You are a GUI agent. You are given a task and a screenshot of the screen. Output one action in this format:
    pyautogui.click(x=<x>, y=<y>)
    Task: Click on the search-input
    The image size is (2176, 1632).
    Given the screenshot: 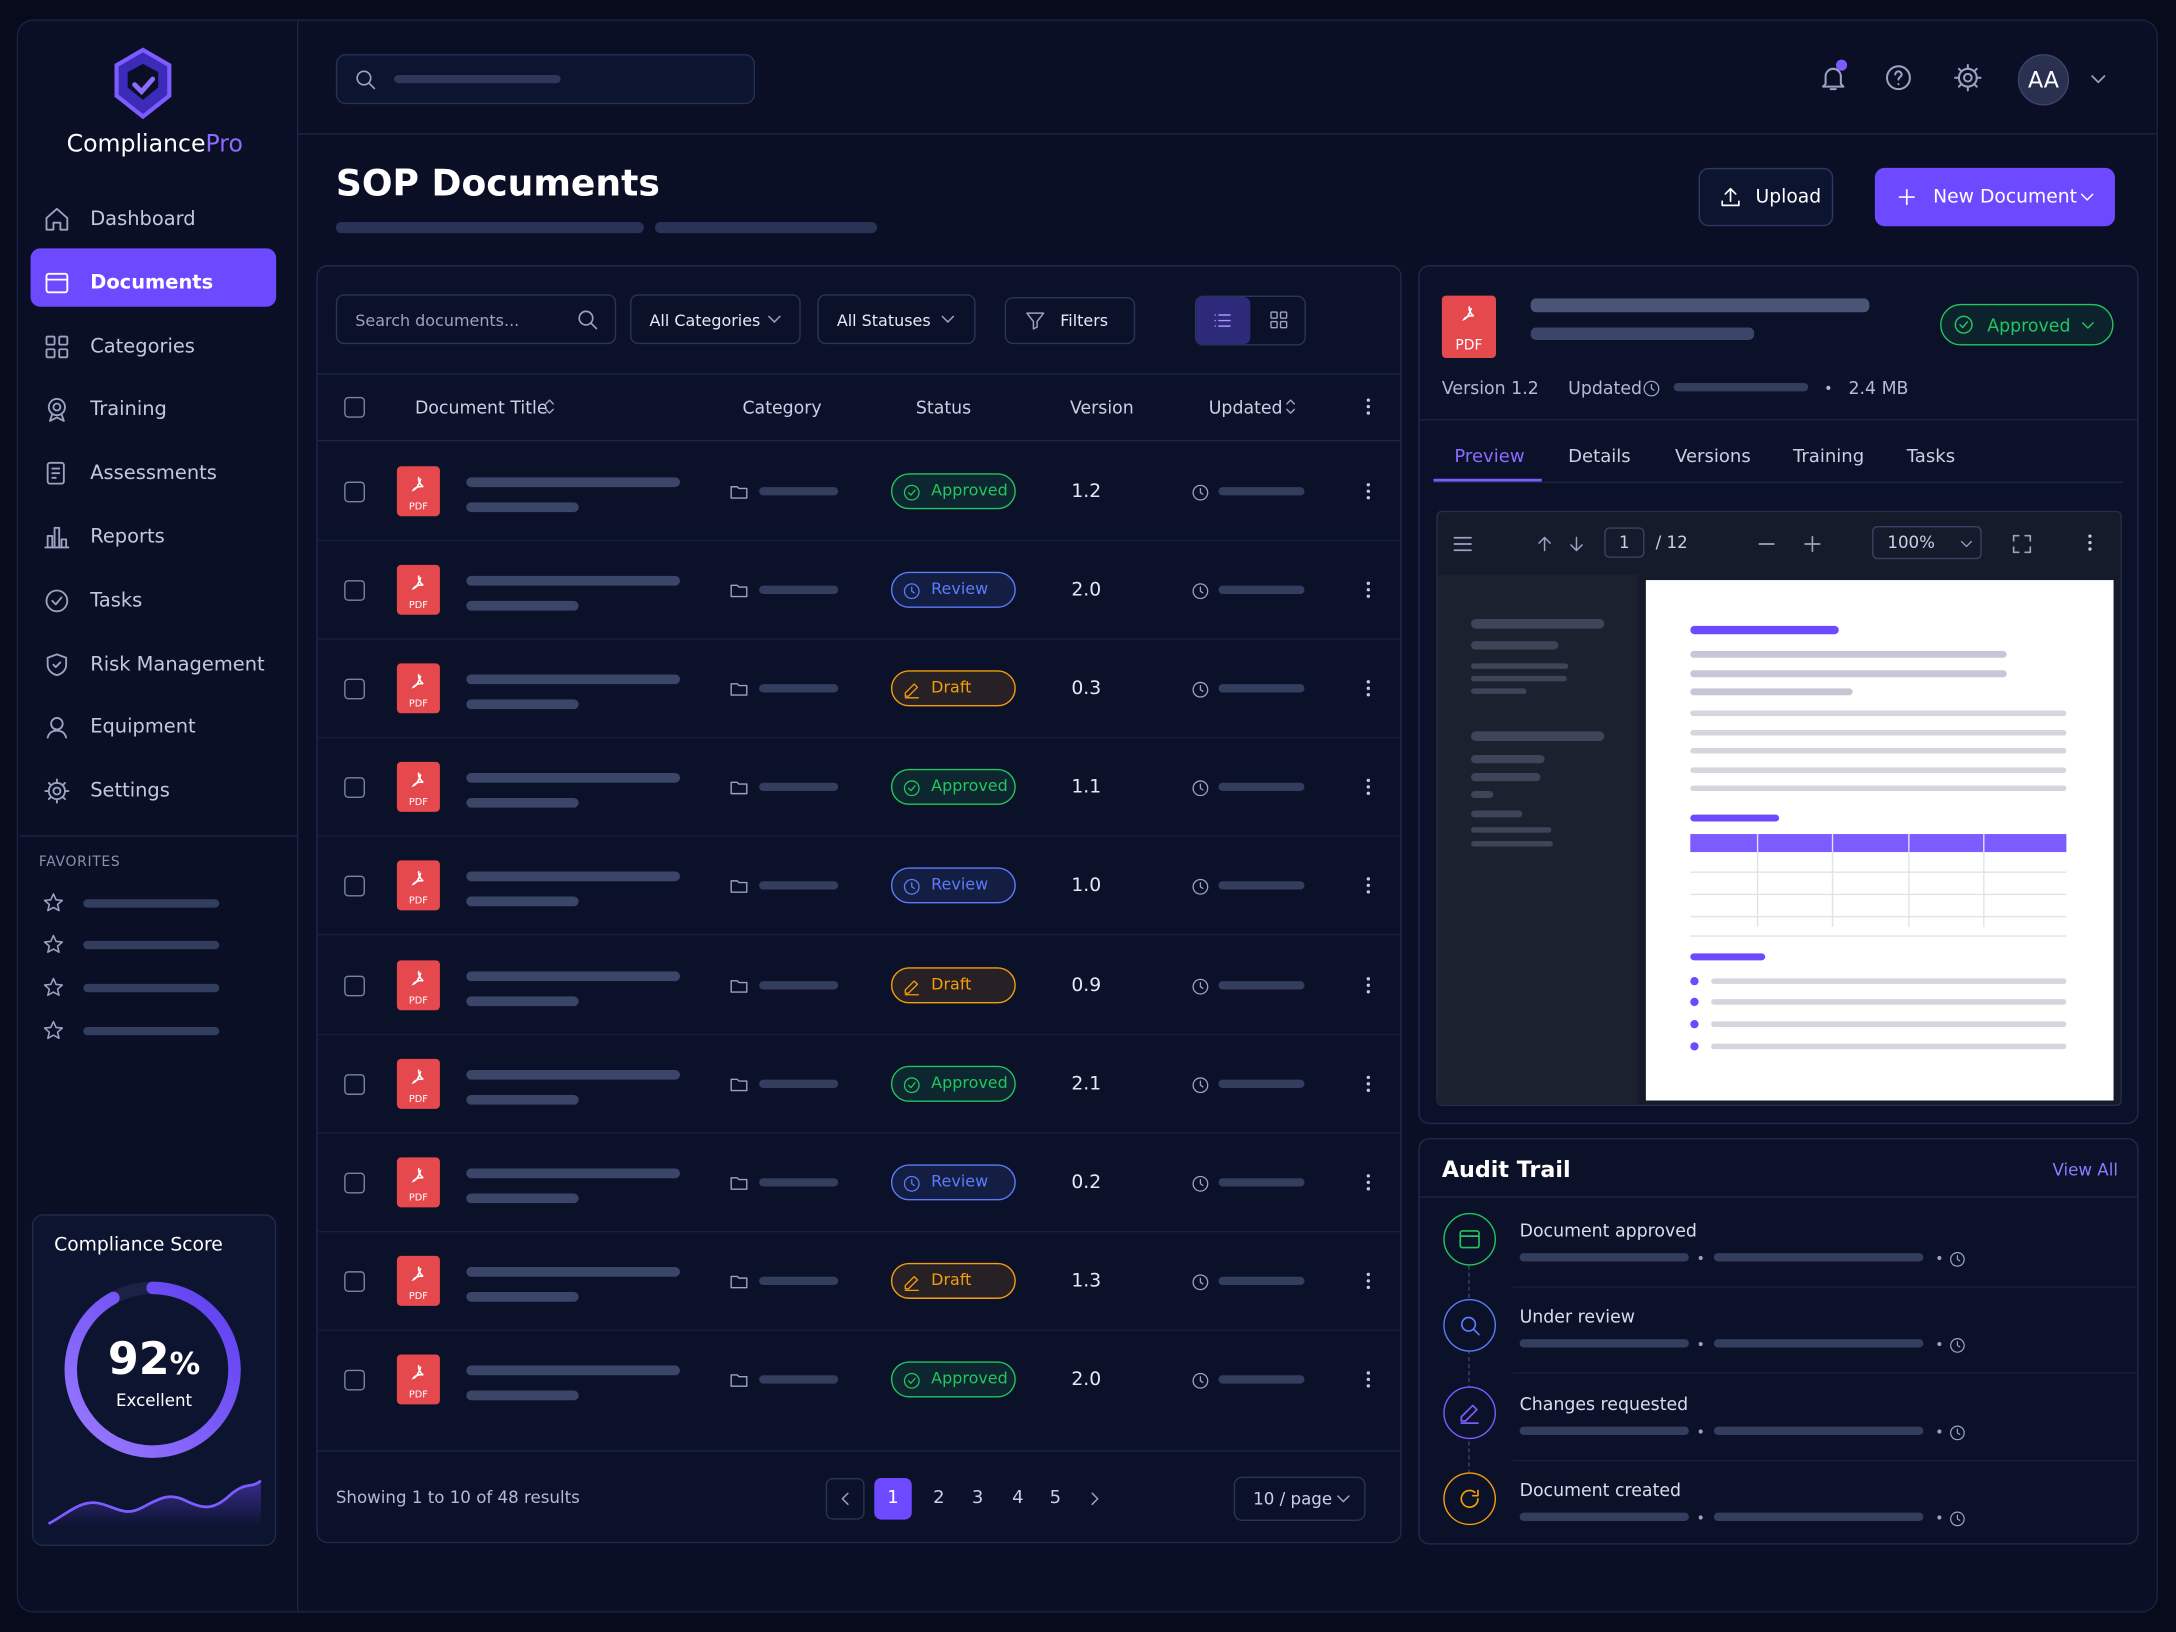 What is the action you would take?
    pyautogui.click(x=476, y=319)
    